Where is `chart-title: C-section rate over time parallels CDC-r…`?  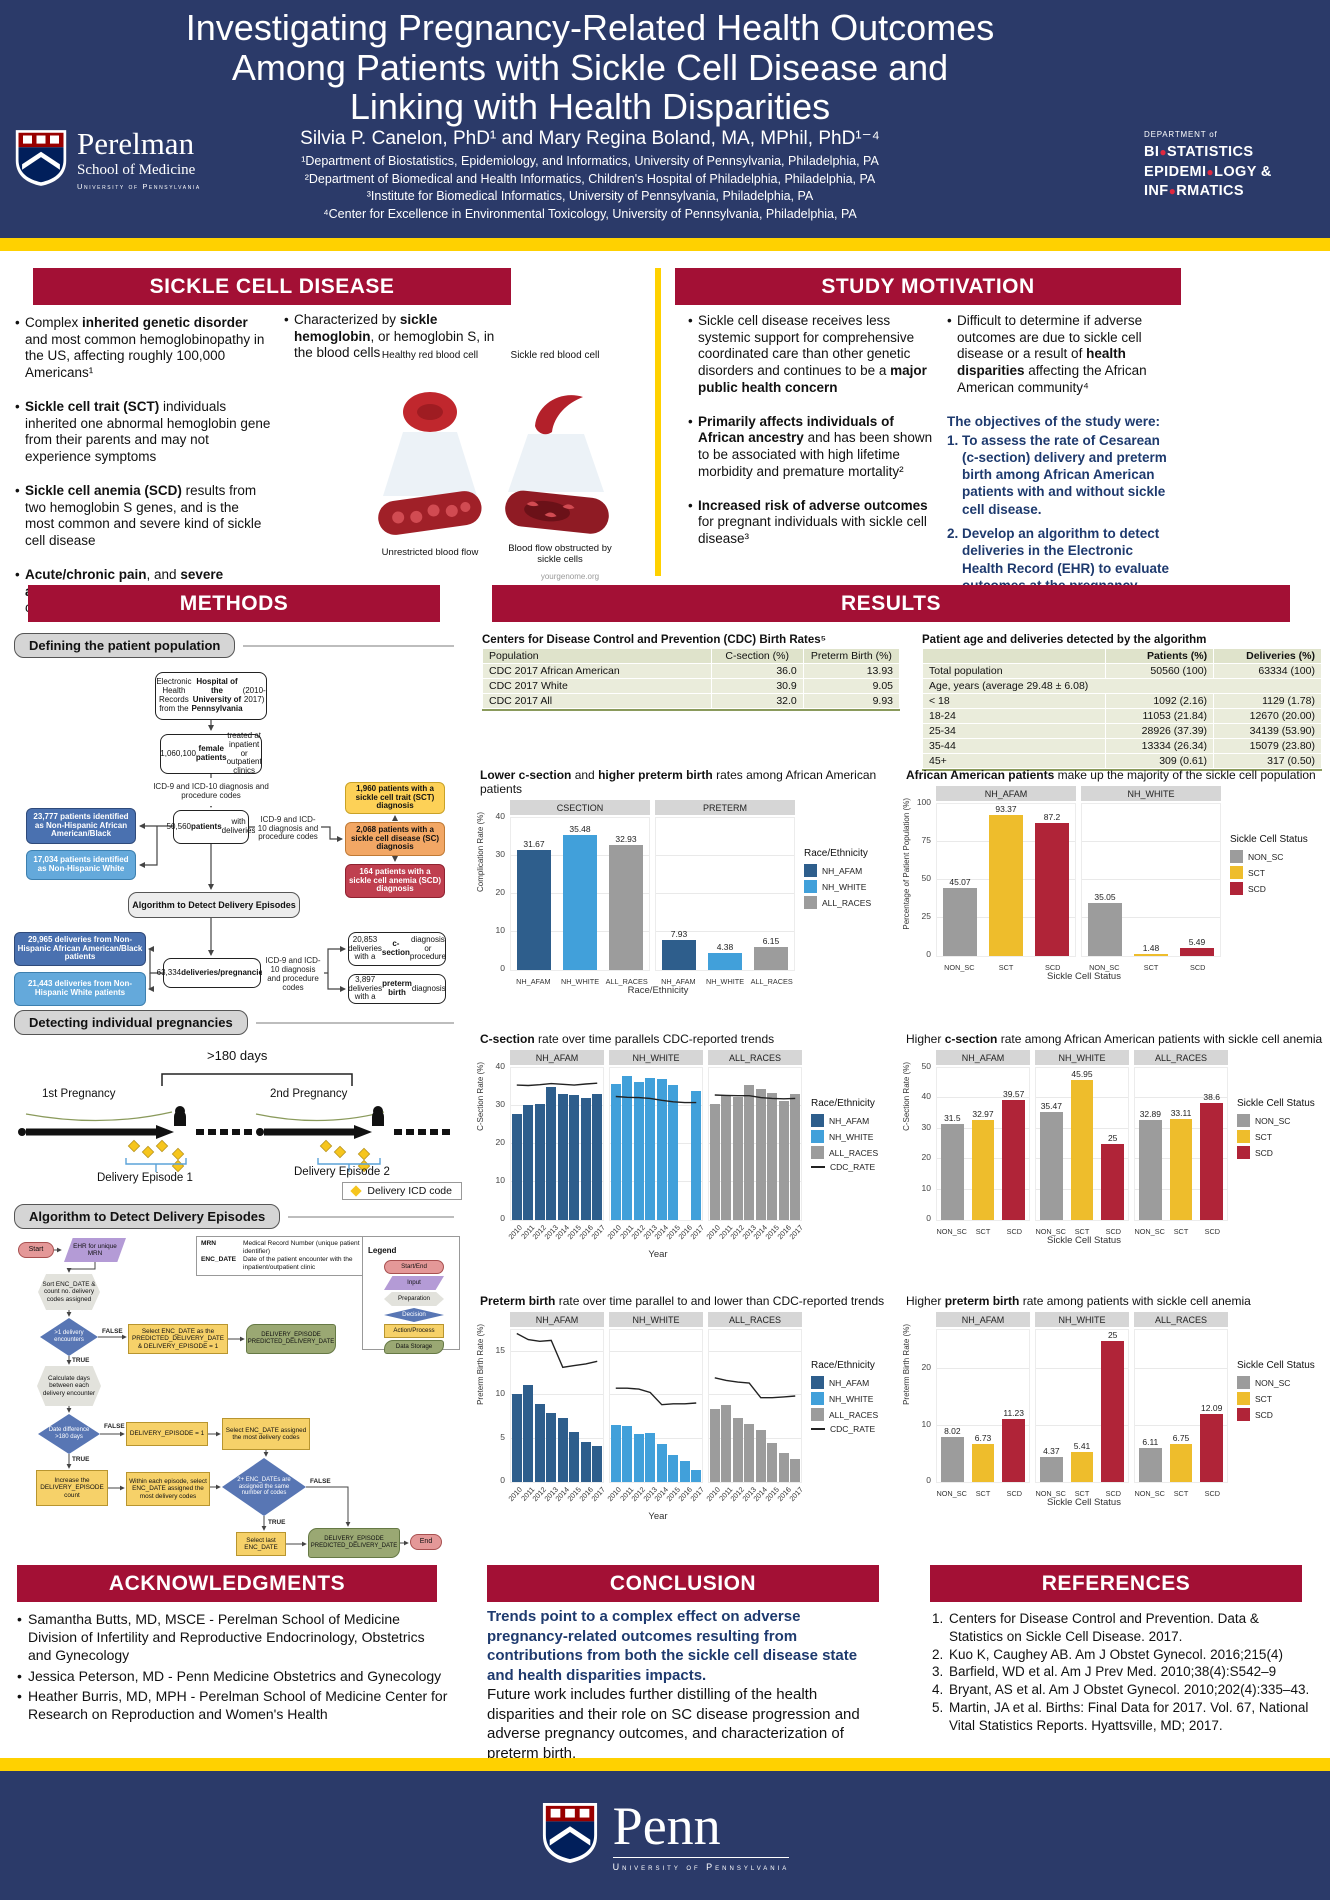
chart-title: C-section rate over time parallels CDC-r… is located at coordinates (627, 1039).